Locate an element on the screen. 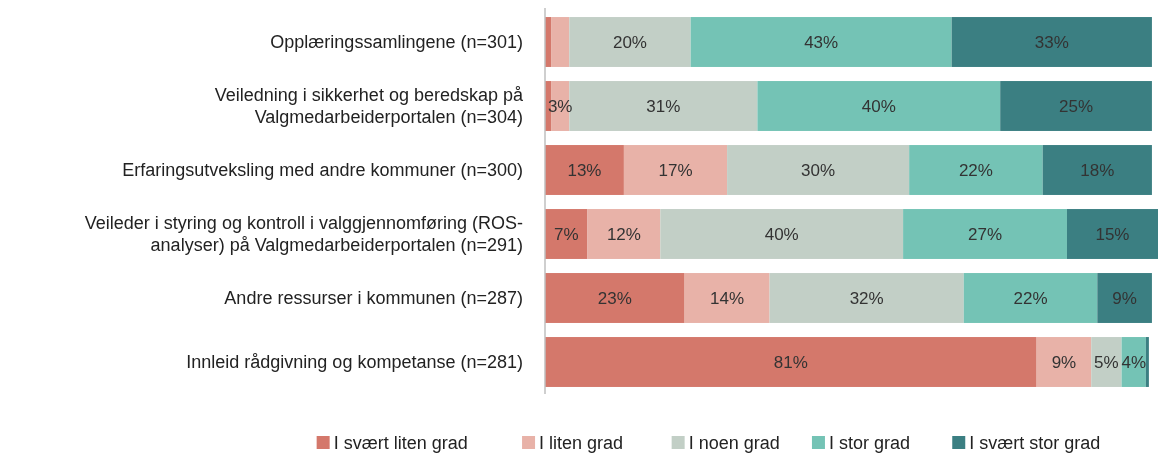 The image size is (1168, 456). data-label: 18% is located at coordinates (1097, 170).